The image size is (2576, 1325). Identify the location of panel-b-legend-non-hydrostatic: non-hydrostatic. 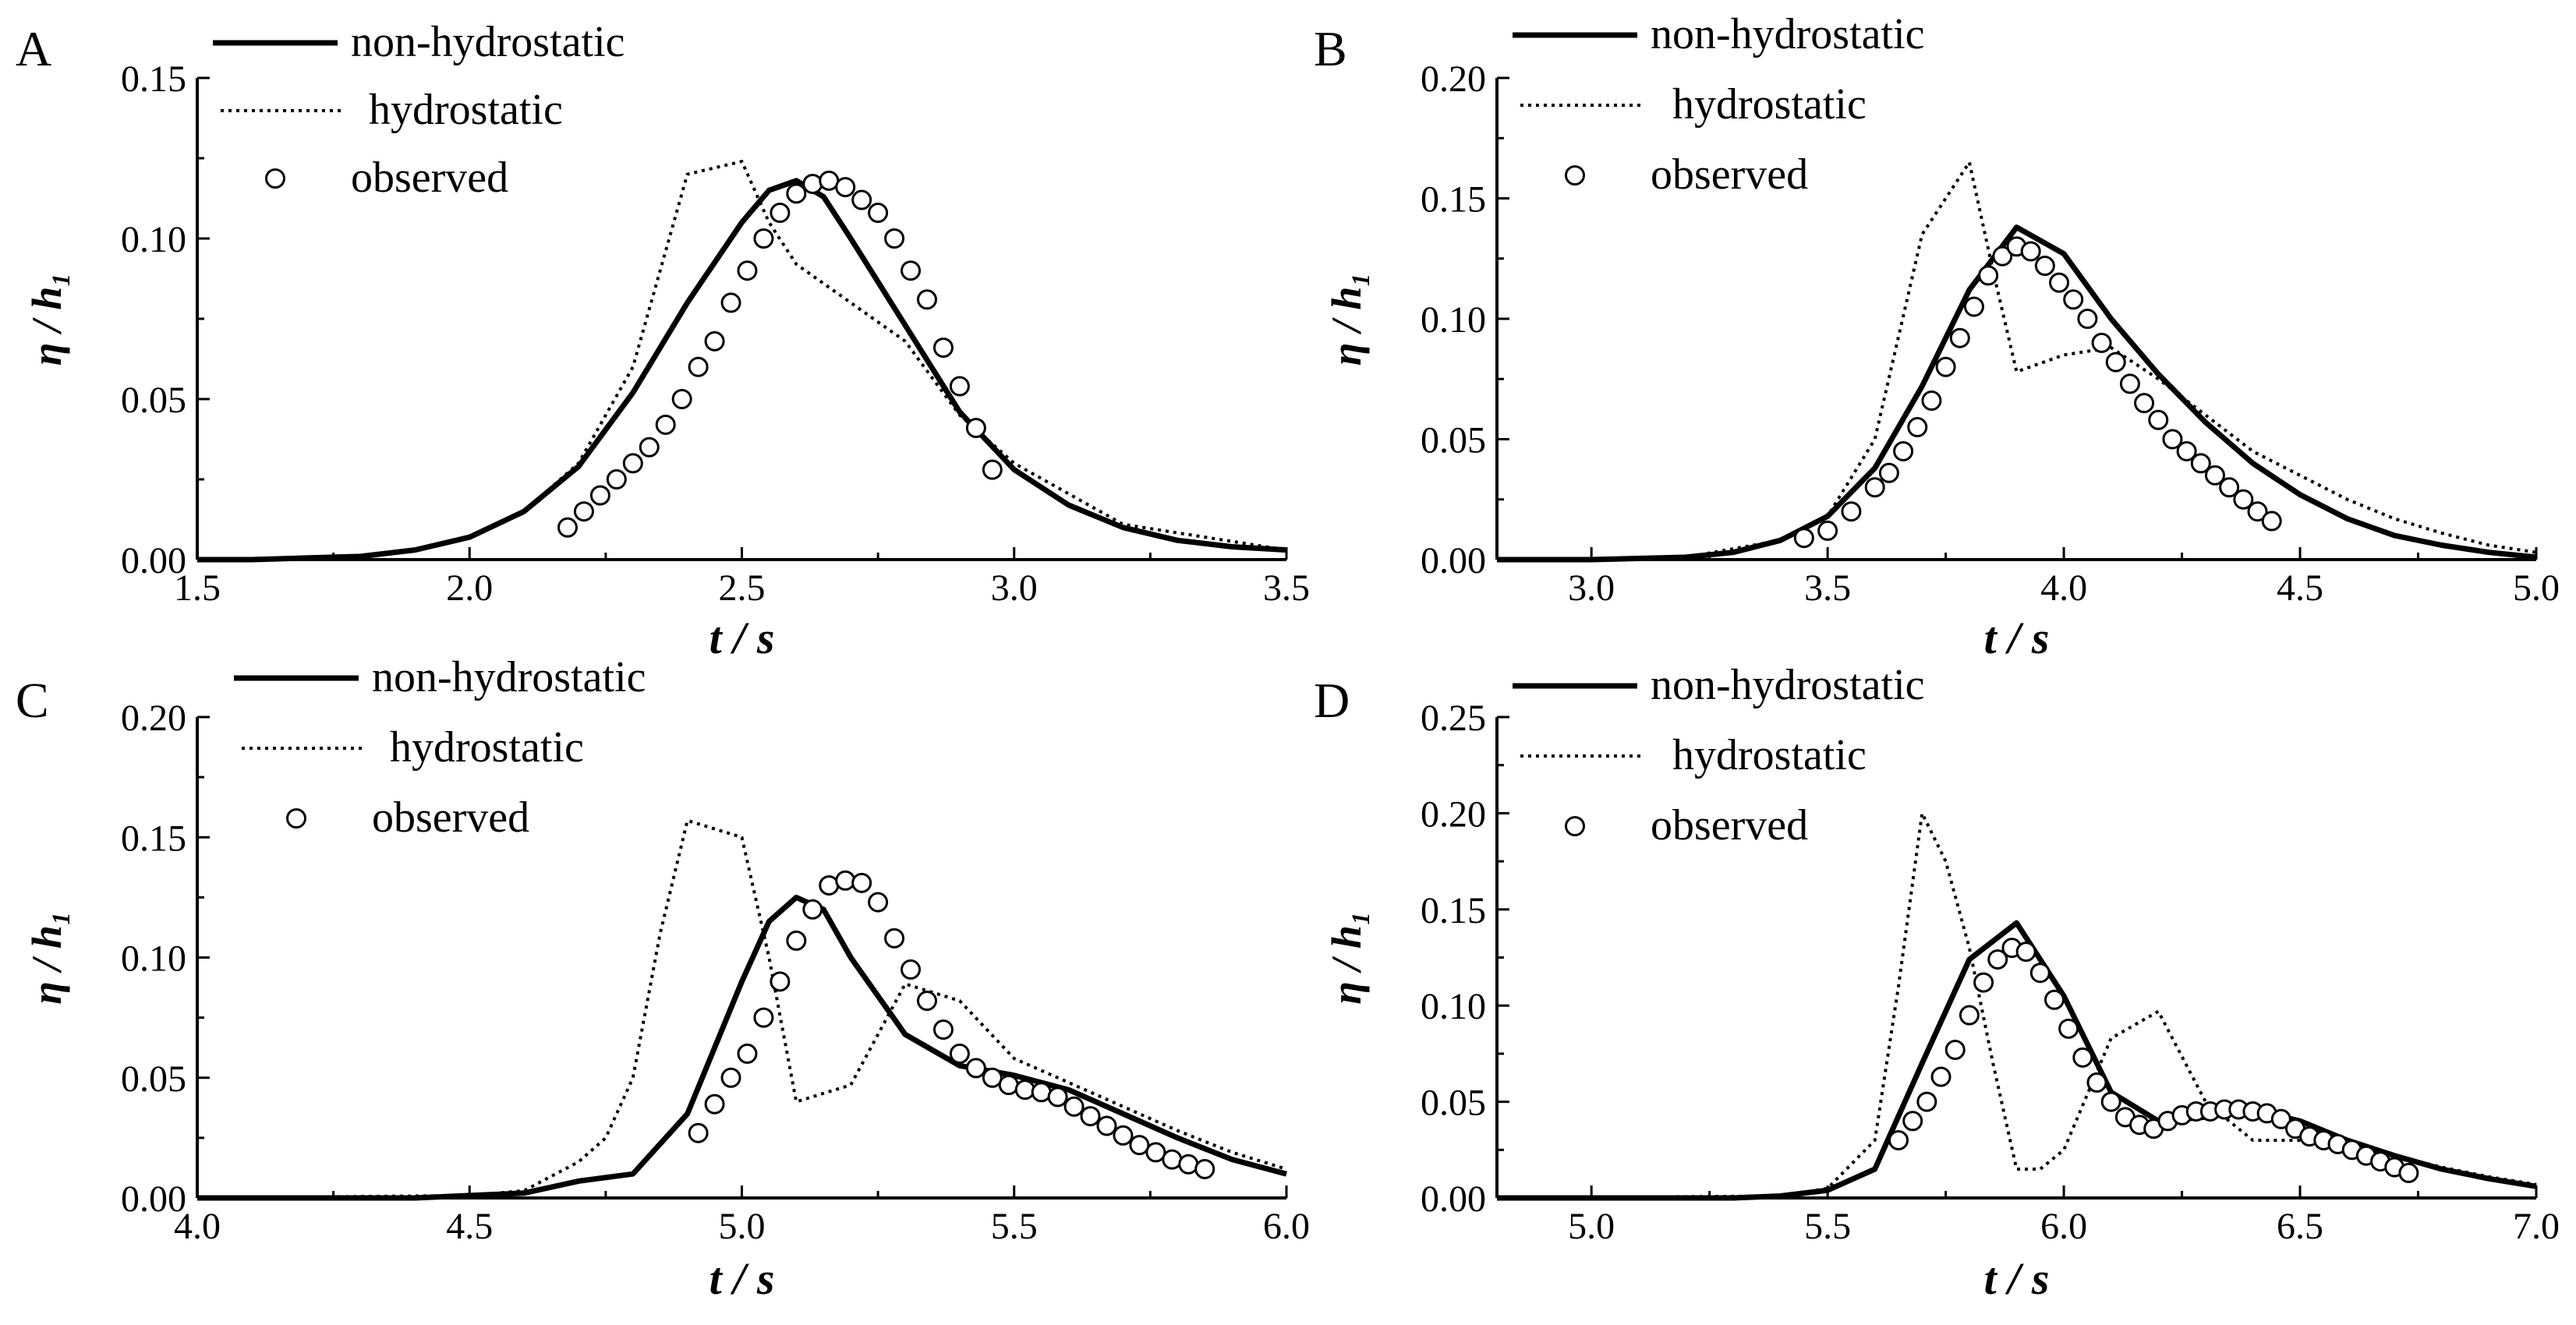
(1787, 34).